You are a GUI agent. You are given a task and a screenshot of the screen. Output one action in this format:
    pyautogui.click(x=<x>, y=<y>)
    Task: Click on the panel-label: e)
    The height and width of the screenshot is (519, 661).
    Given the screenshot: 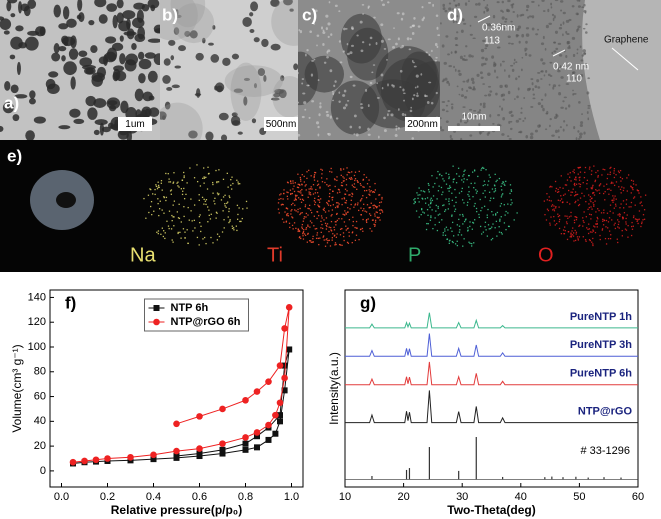 What is the action you would take?
    pyautogui.click(x=14, y=155)
    